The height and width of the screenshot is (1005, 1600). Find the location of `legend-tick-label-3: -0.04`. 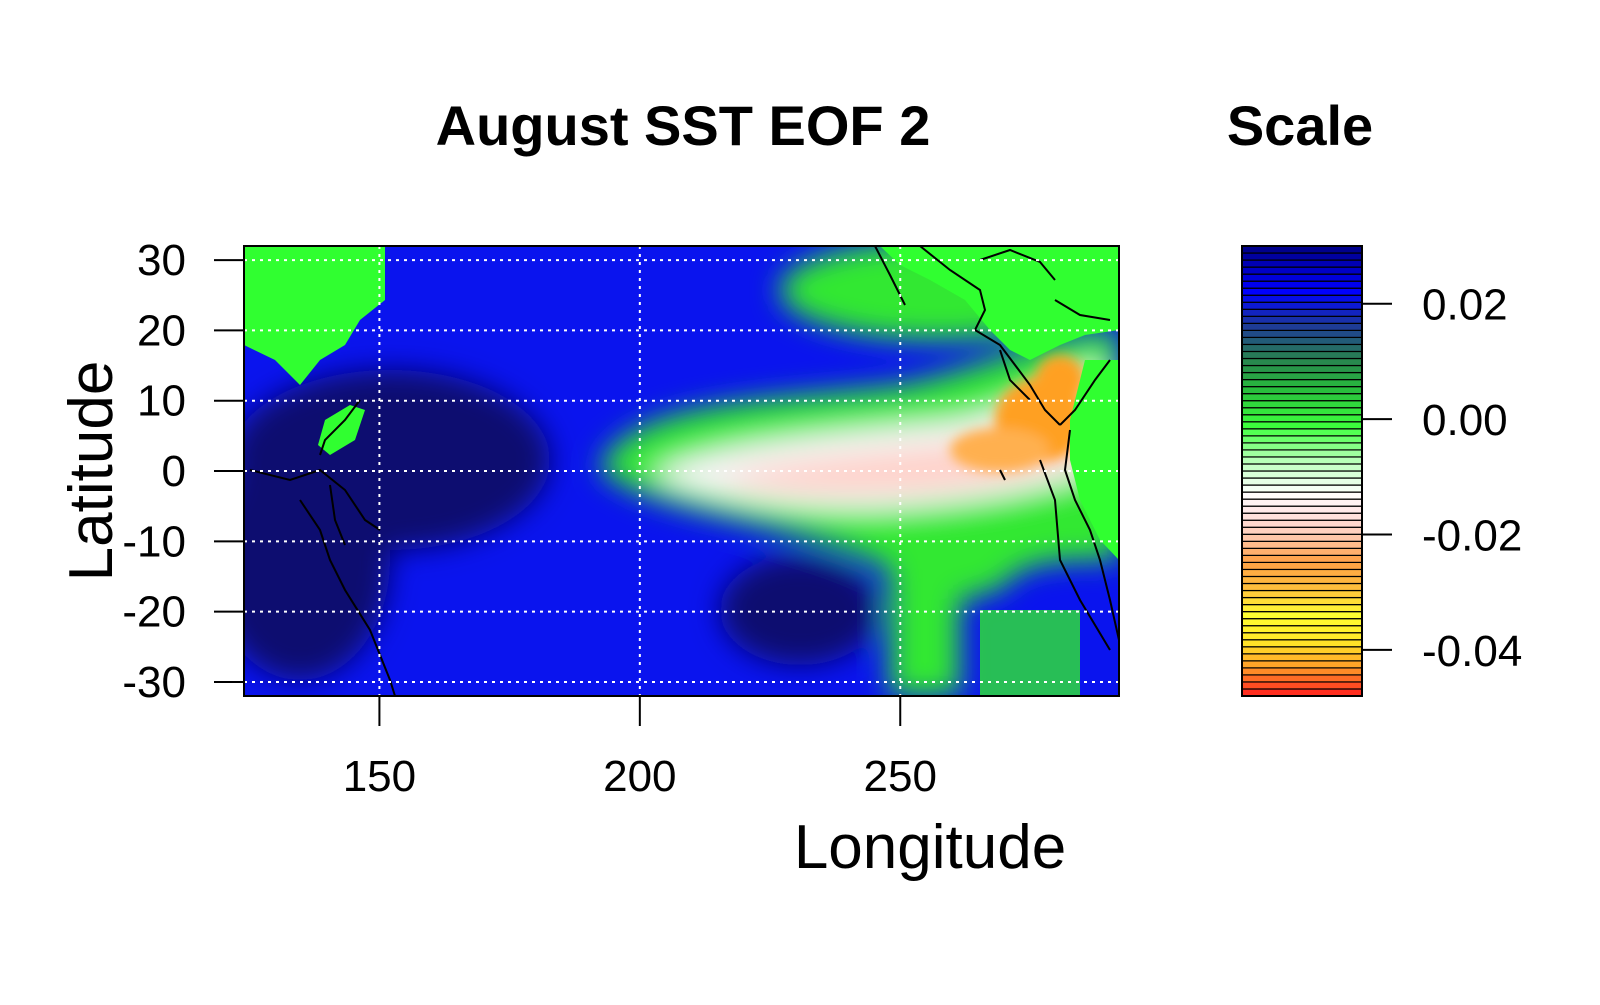

legend-tick-label-3: -0.04 is located at coordinates (1472, 651).